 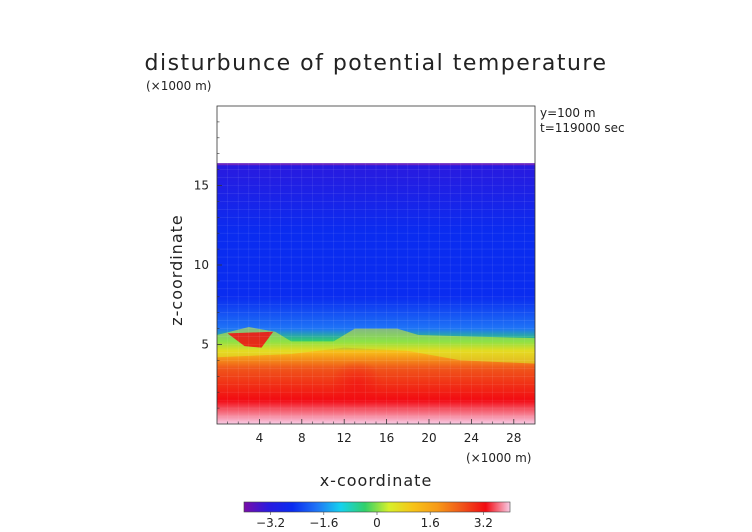 I want to click on chart-title: disturbunce of potential temperature, so click(x=376, y=63).